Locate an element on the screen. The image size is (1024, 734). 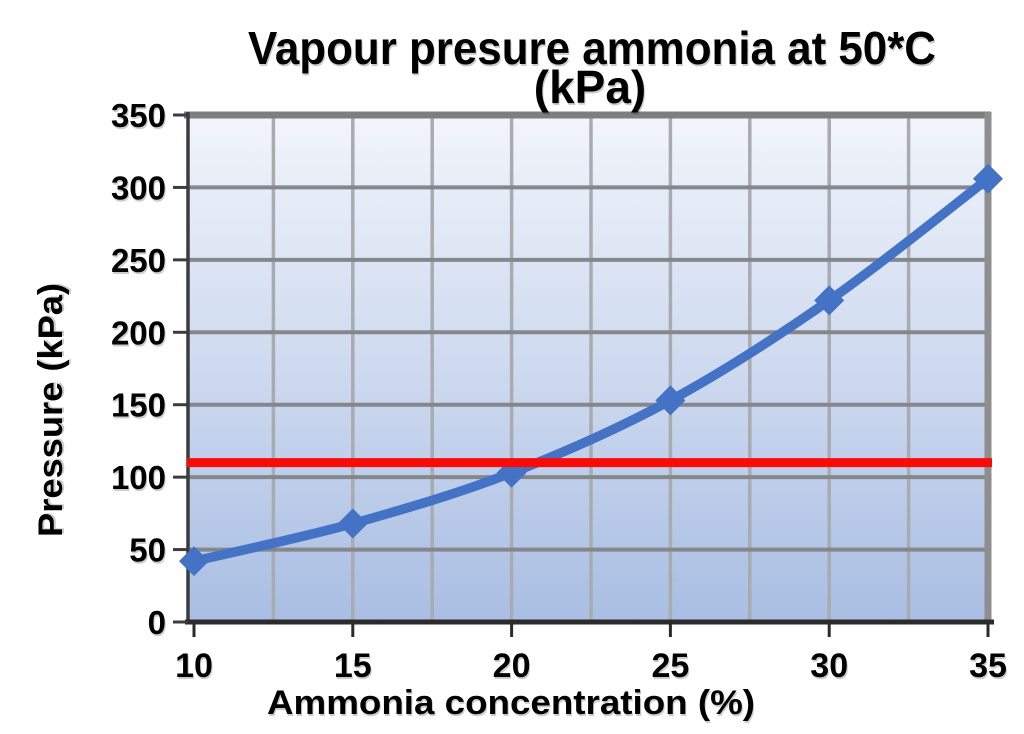
x-tick-label: 35 is located at coordinates (988, 666).